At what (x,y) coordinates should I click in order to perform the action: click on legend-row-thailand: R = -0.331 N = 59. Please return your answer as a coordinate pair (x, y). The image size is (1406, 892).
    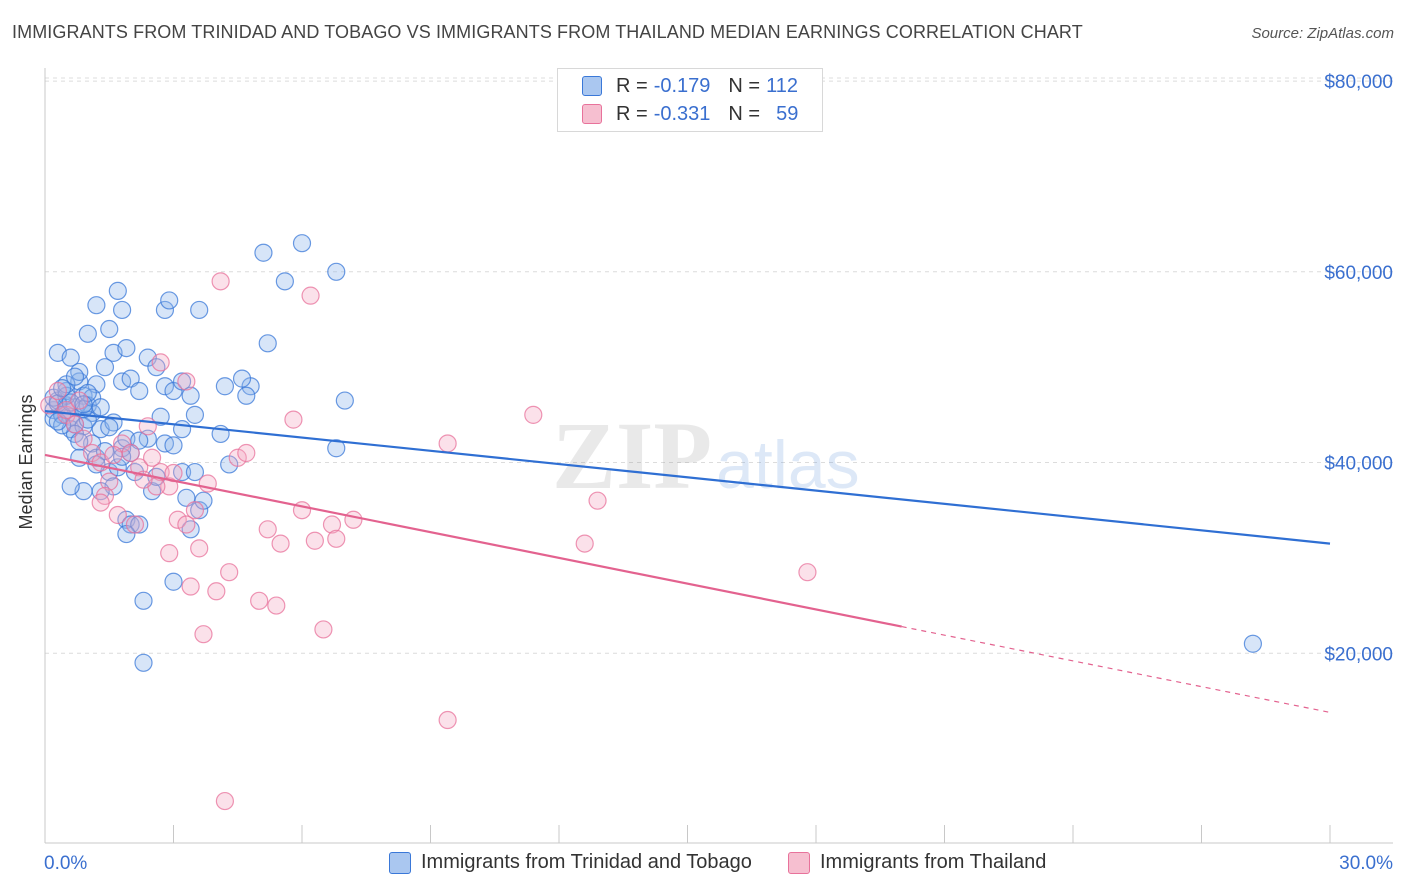
    Looking at the image, I should click on (690, 114).